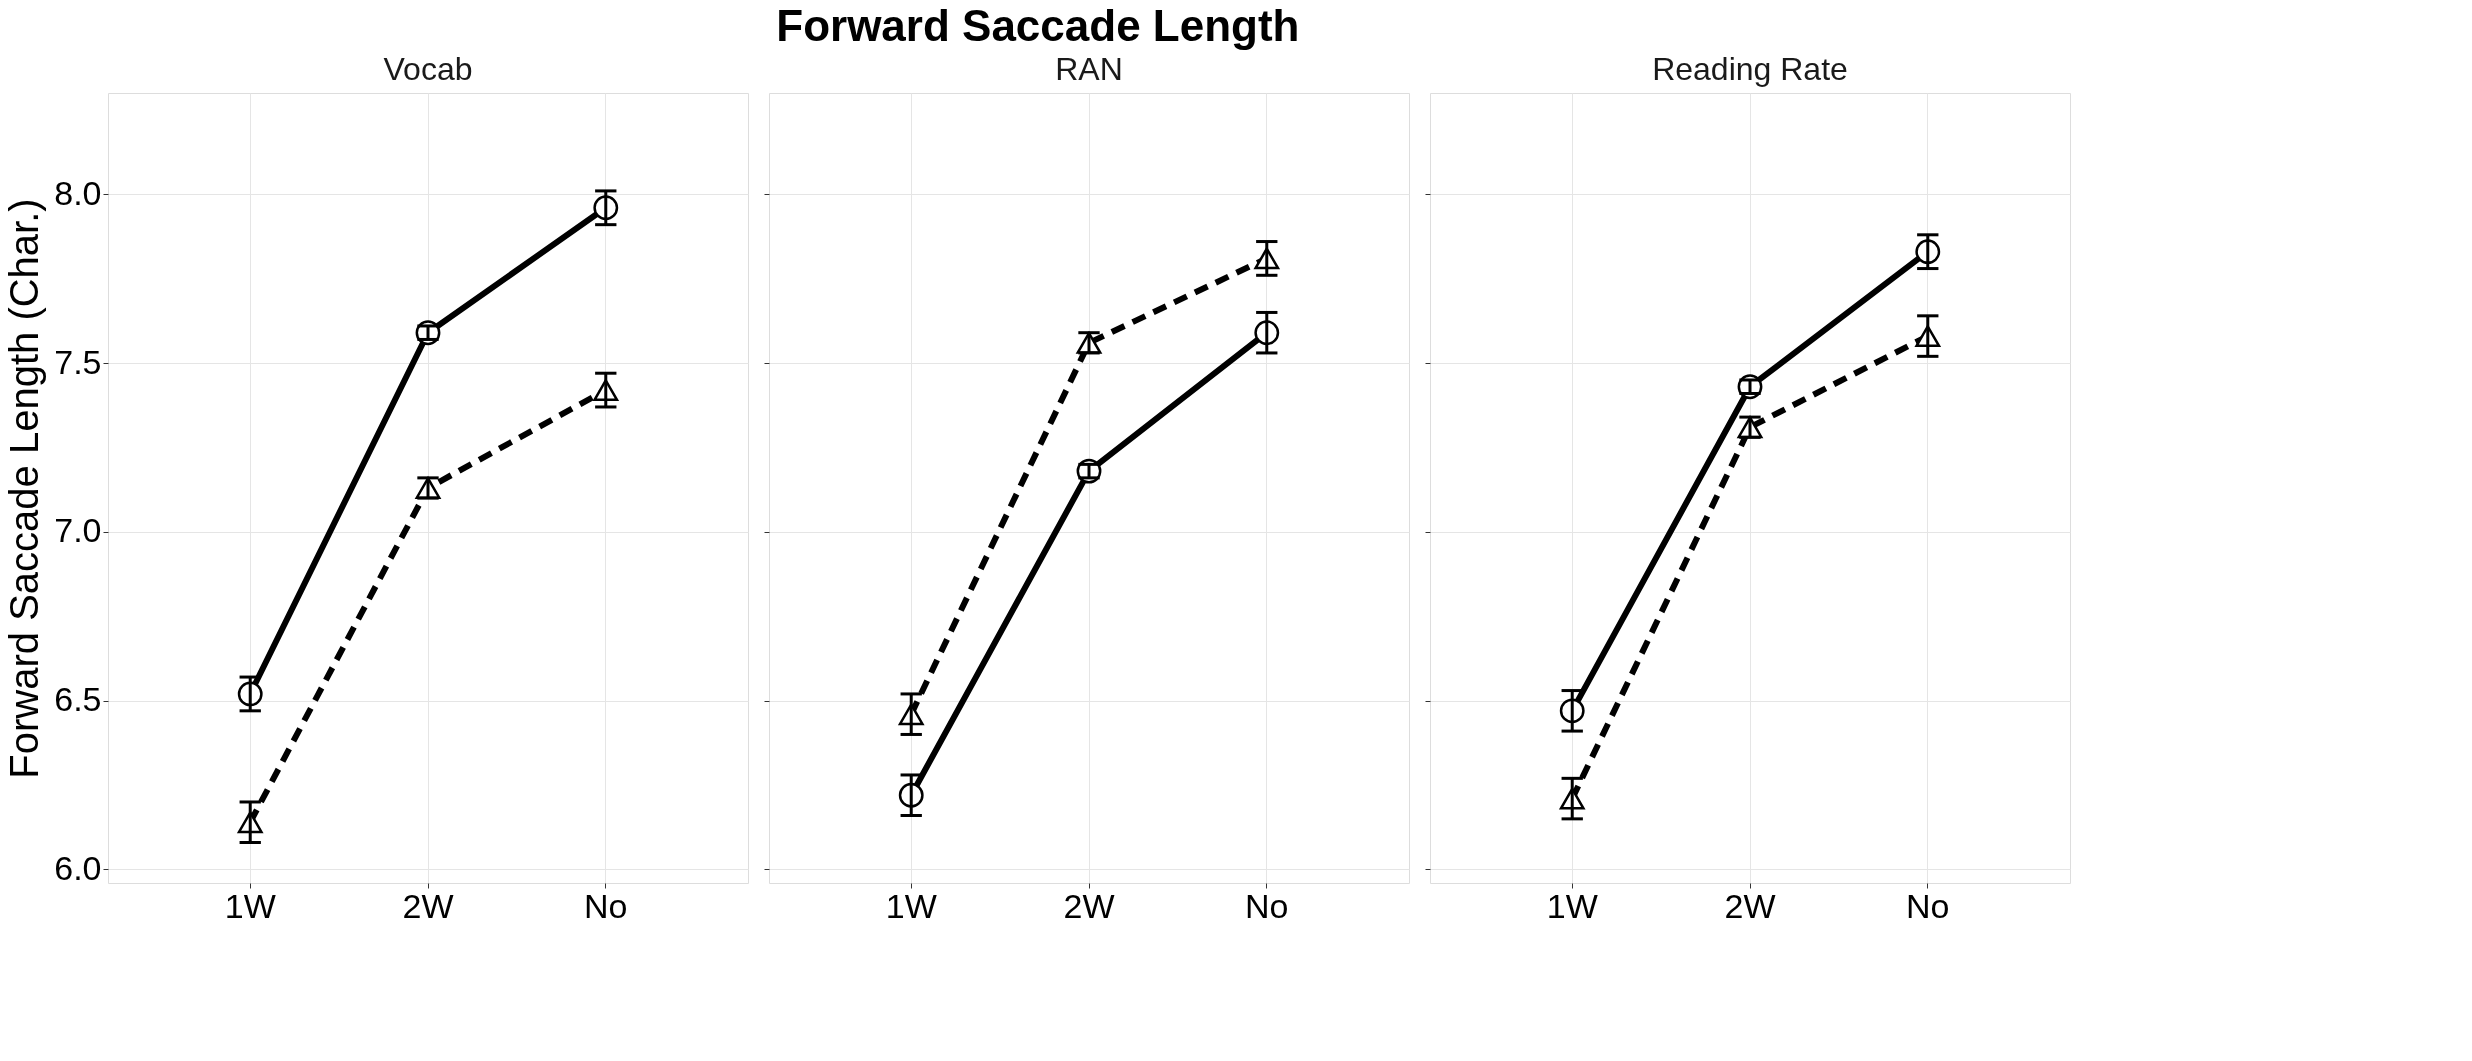 The image size is (2472, 1061). Describe the element at coordinates (1750, 69) in the screenshot. I see `chart-subtitle: Reading Rate` at that location.